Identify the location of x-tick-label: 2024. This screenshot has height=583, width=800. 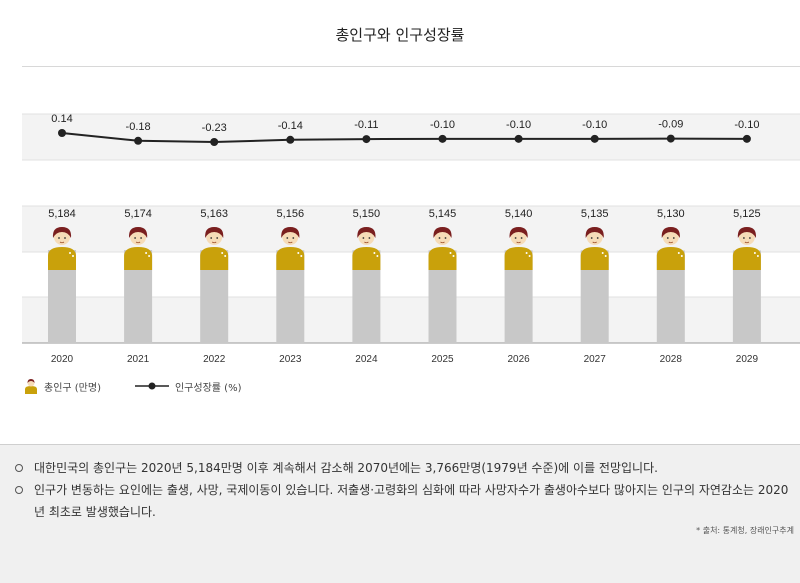
(366, 359).